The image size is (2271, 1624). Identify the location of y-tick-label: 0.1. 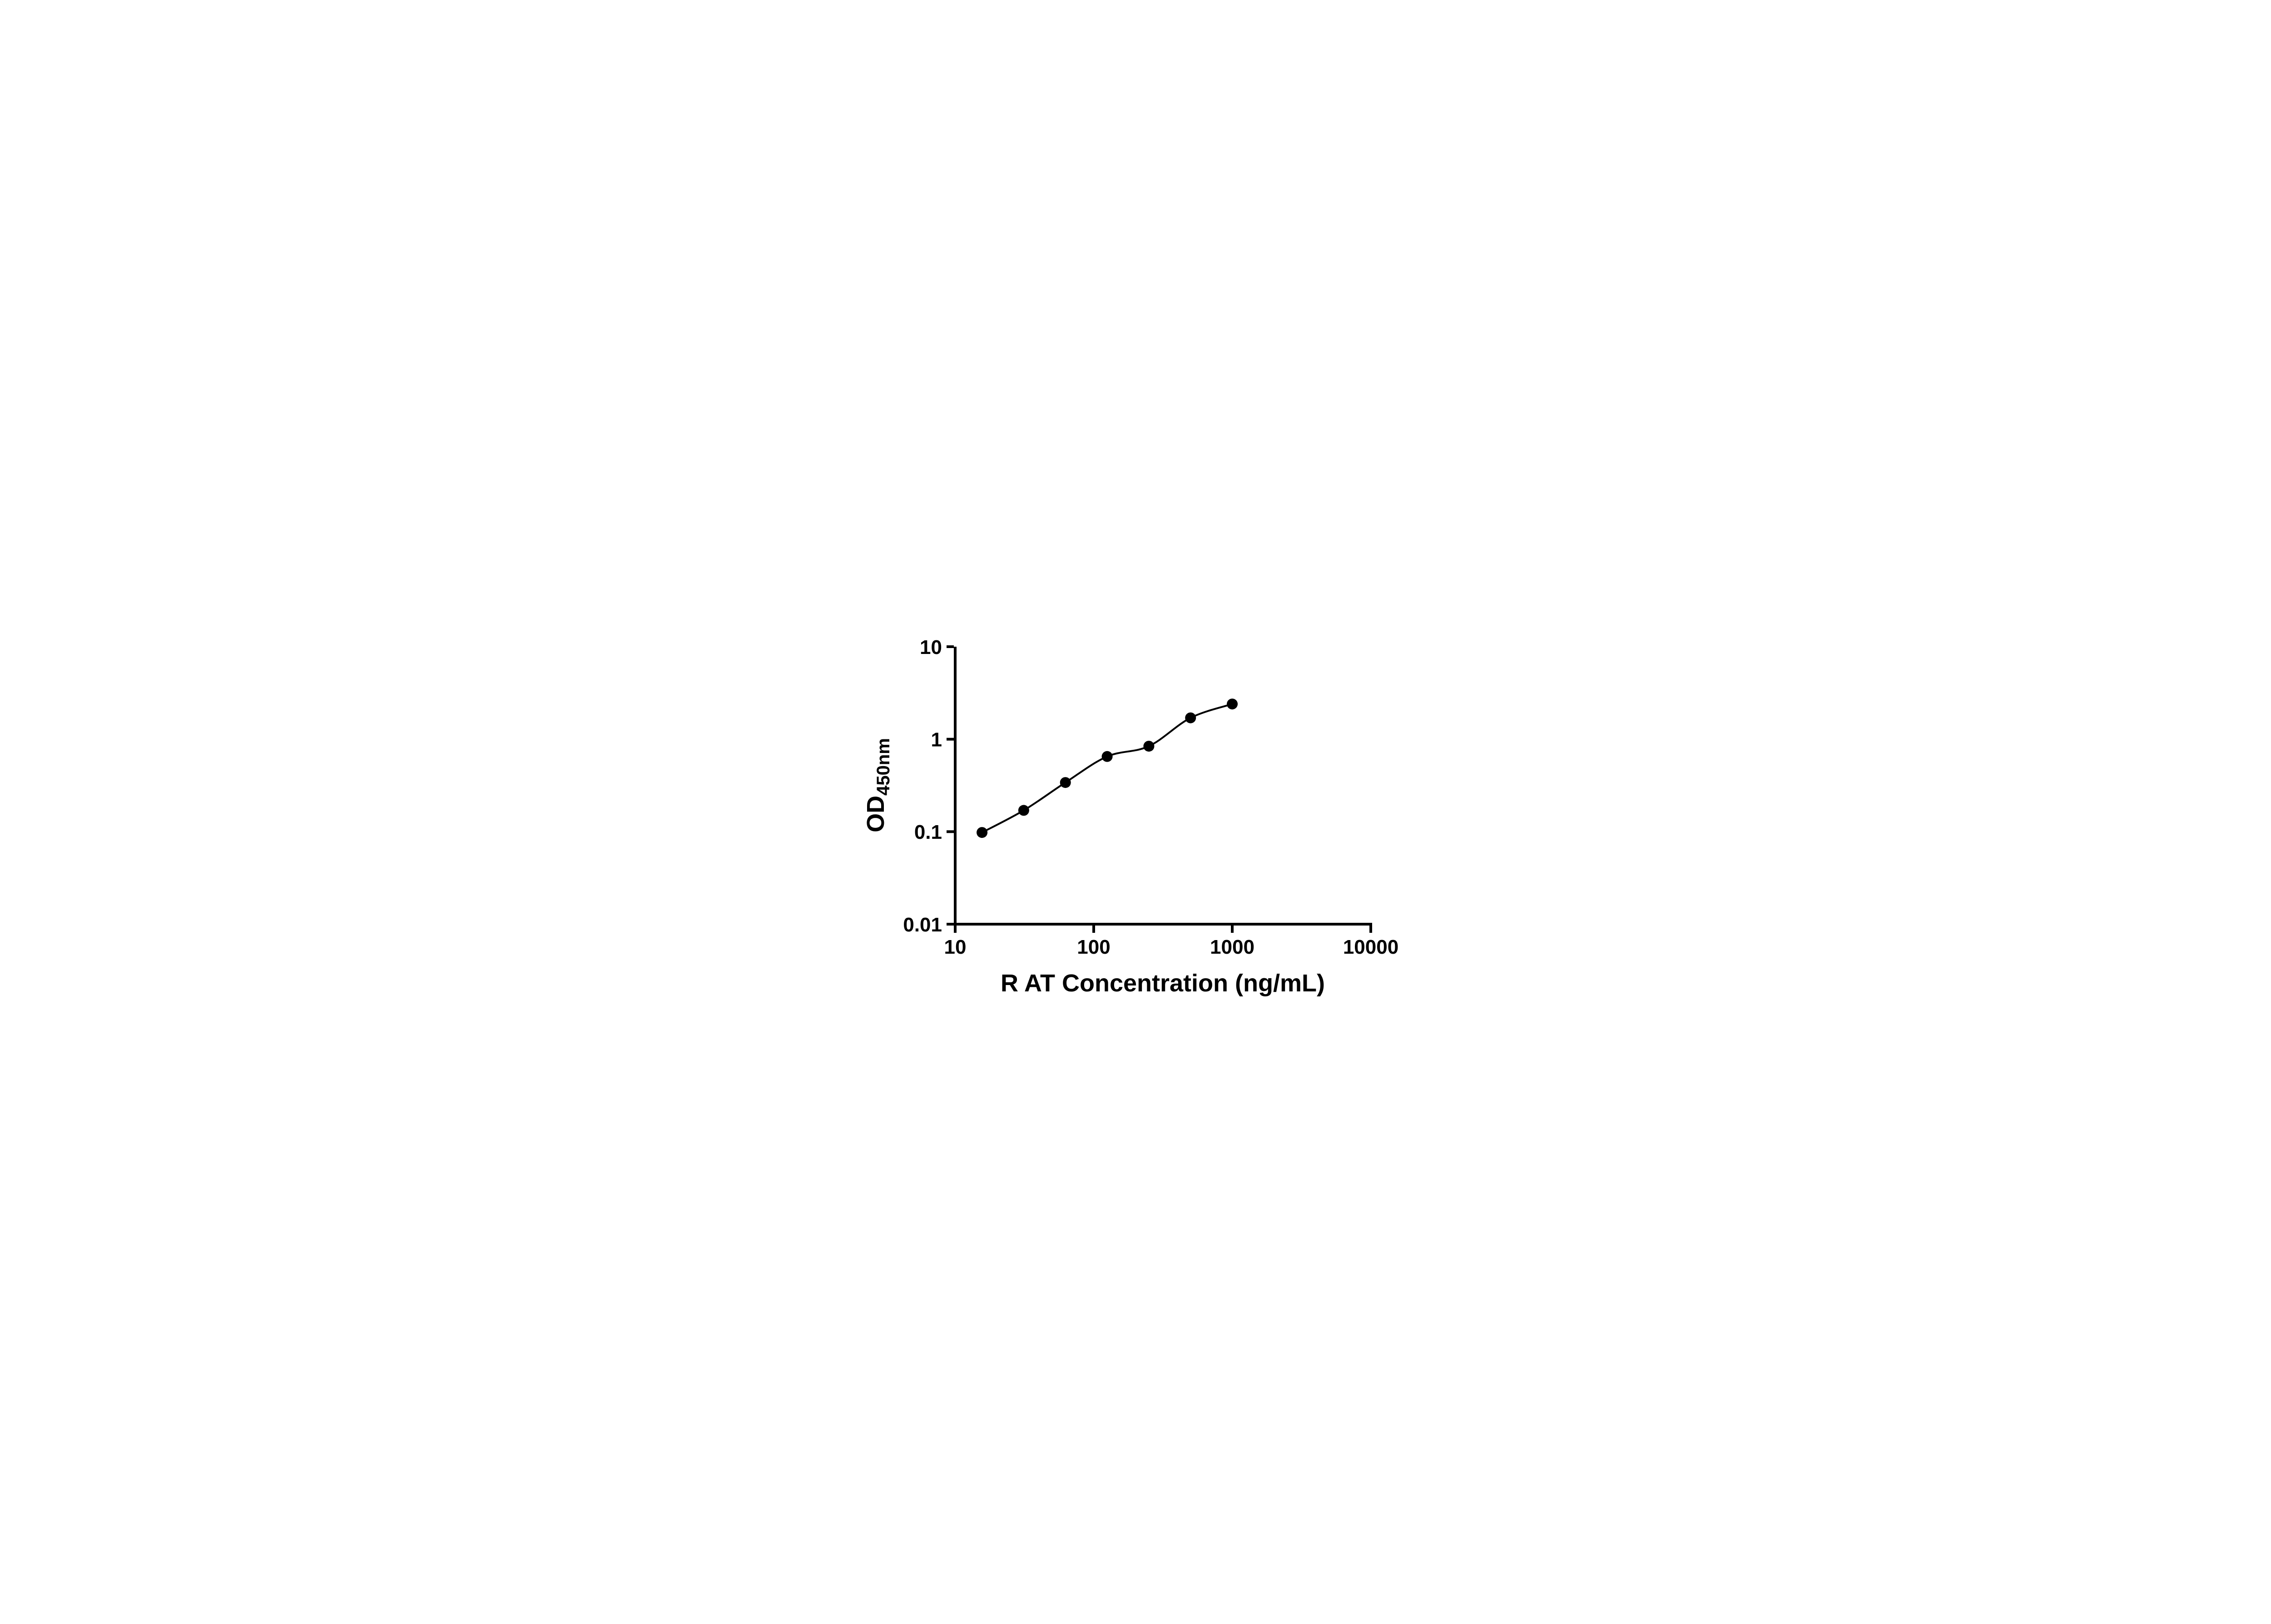
(928, 832).